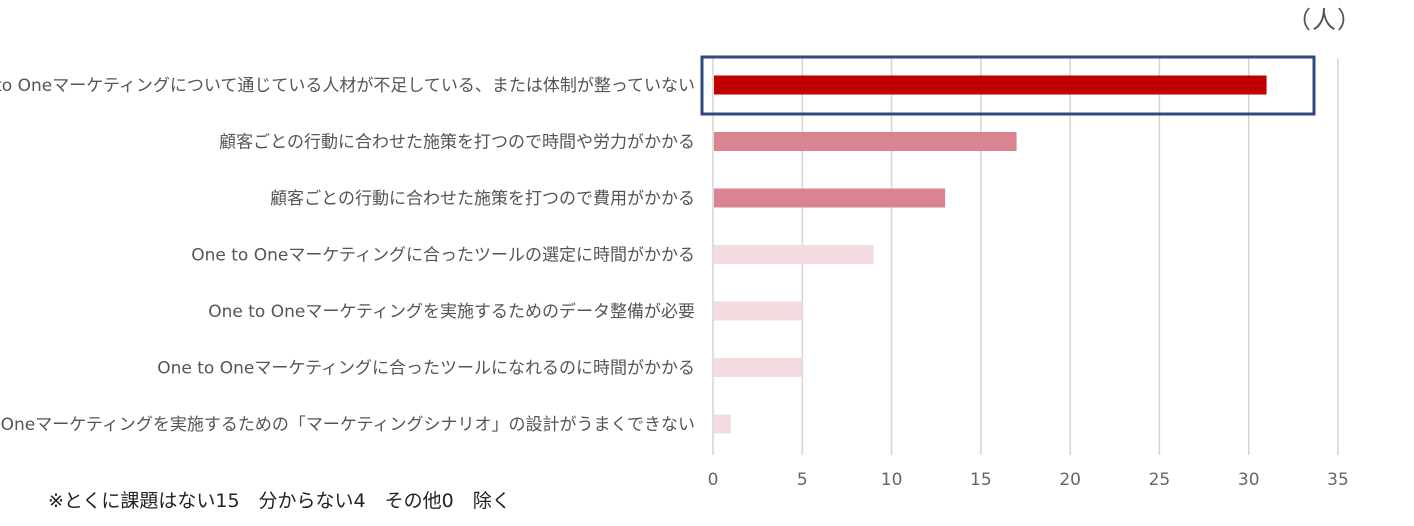 The image size is (1414, 526). What do you see at coordinates (426, 369) in the screenshot?
I see `category-label: One to Oneマーケティングに合ったツールになれるのに時間がかかる` at bounding box center [426, 369].